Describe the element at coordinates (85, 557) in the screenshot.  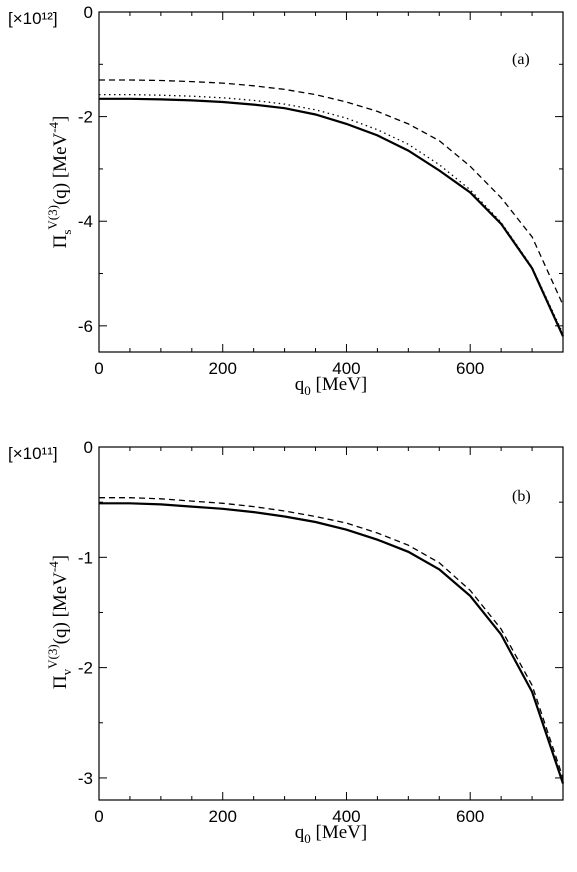
I see `y-tick-label: -1` at that location.